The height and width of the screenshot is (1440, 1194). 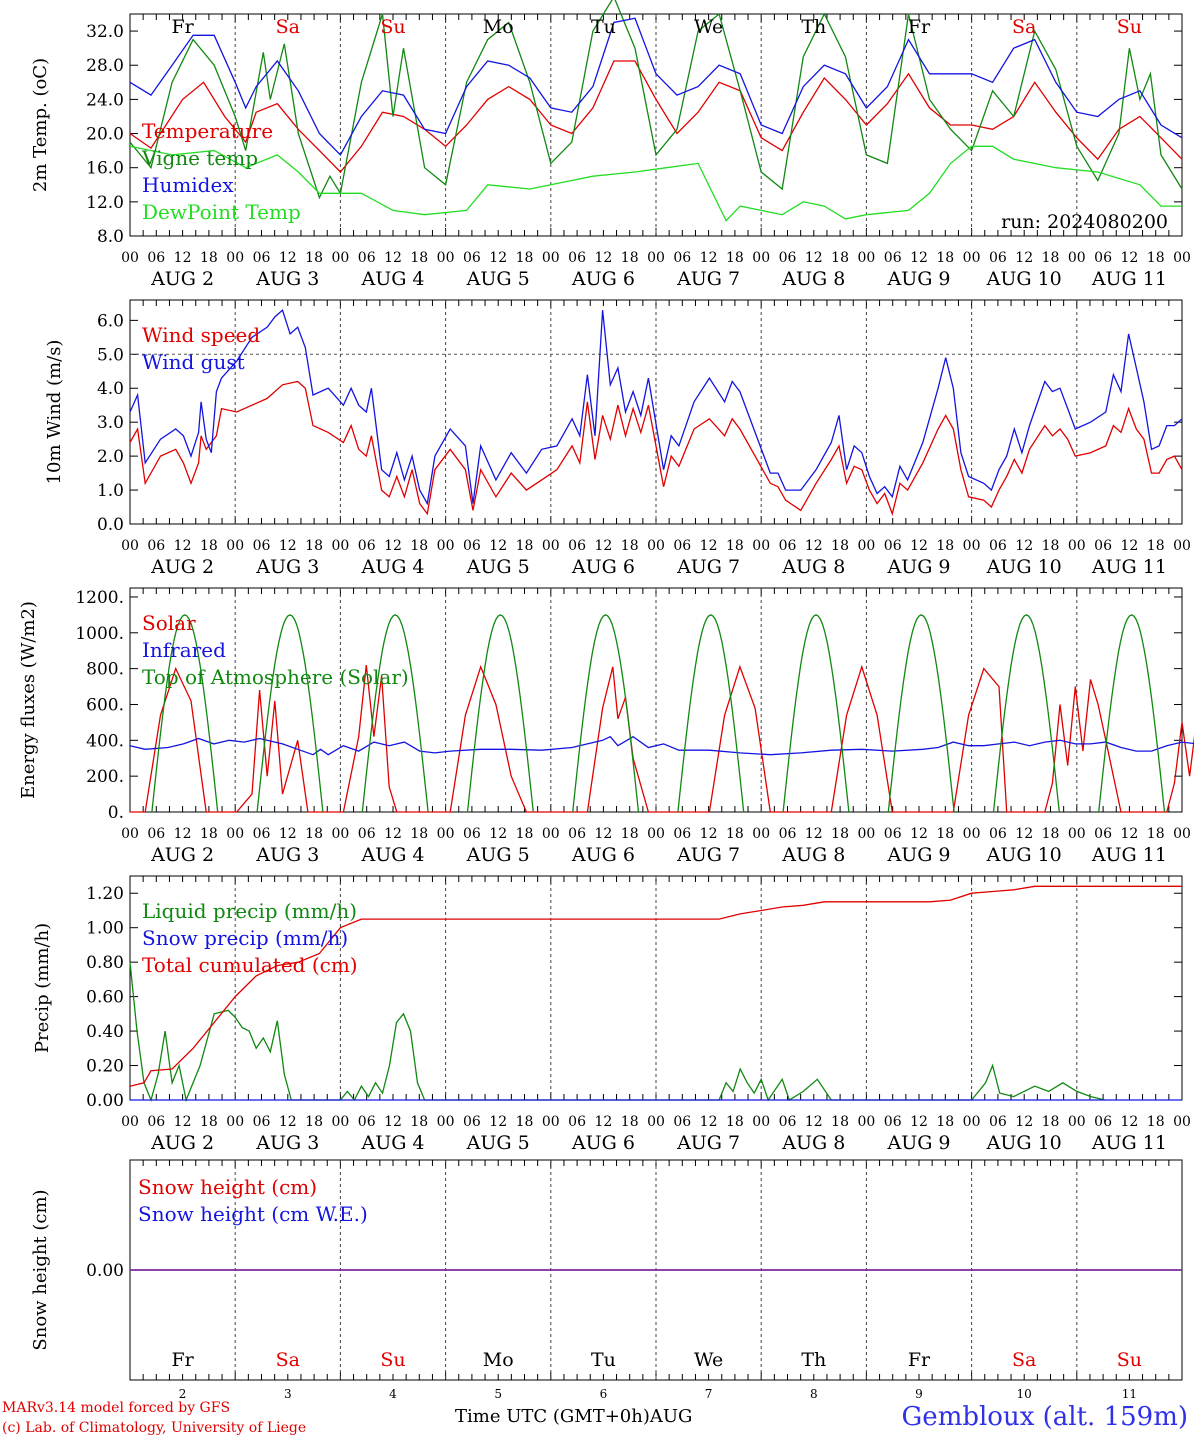 I want to click on legend-entry: Infrared, so click(x=184, y=650).